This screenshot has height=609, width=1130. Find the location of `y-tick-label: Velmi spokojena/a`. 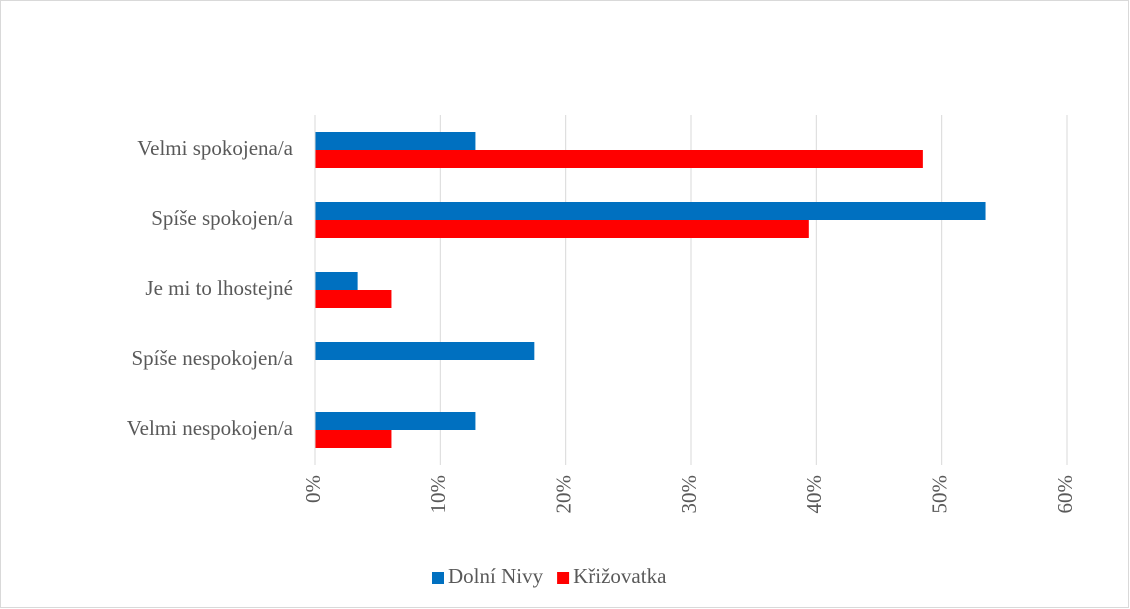

y-tick-label: Velmi spokojena/a is located at coordinates (215, 148).